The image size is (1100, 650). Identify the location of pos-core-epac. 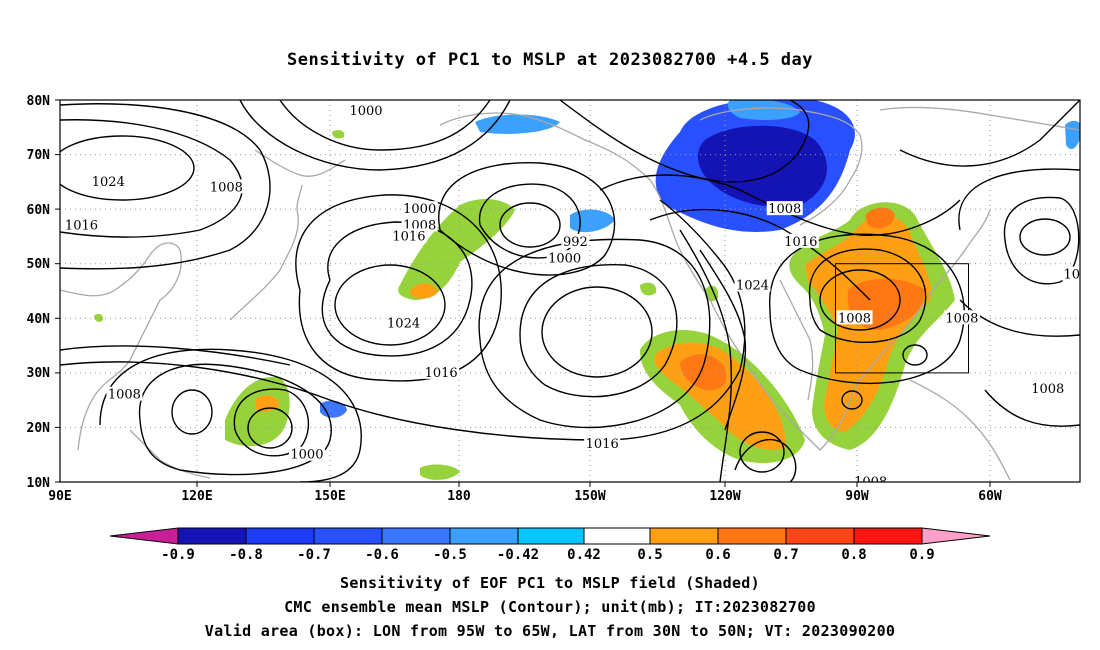
(703, 372).